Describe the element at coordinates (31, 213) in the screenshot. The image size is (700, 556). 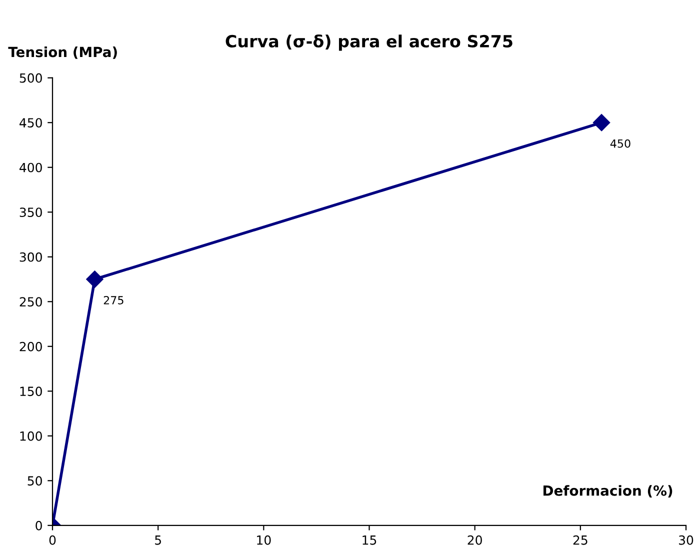
I see `y-tick-label: 350` at that location.